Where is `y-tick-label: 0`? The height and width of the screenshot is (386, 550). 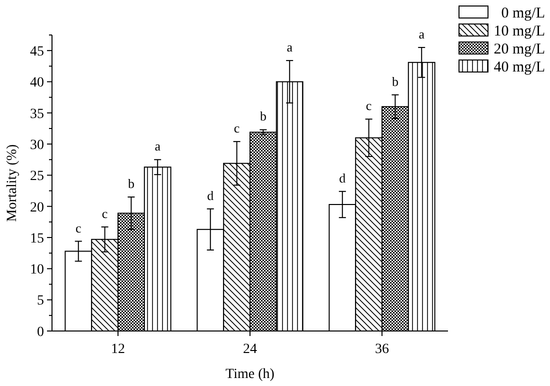 y-tick-label: 0 is located at coordinates (40, 332).